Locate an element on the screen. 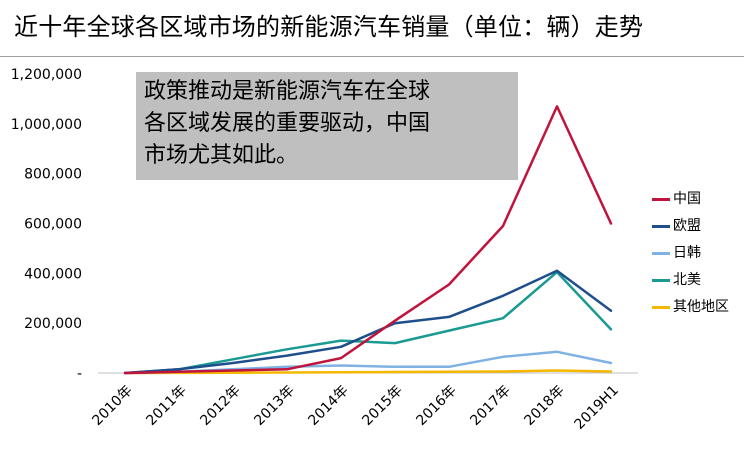 The width and height of the screenshot is (744, 452). legend-item: 北美 is located at coordinates (698, 280).